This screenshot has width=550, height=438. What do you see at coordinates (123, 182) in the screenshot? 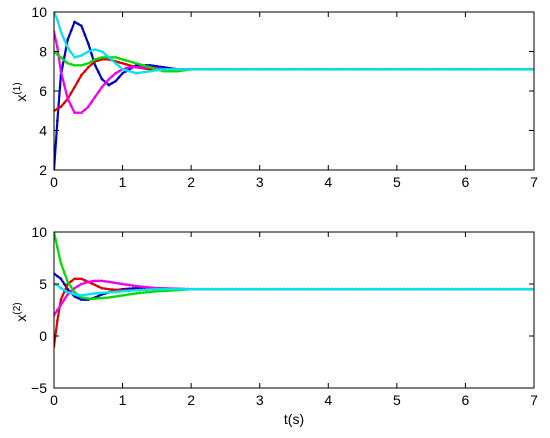
I see `x-tick-label: 1` at bounding box center [123, 182].